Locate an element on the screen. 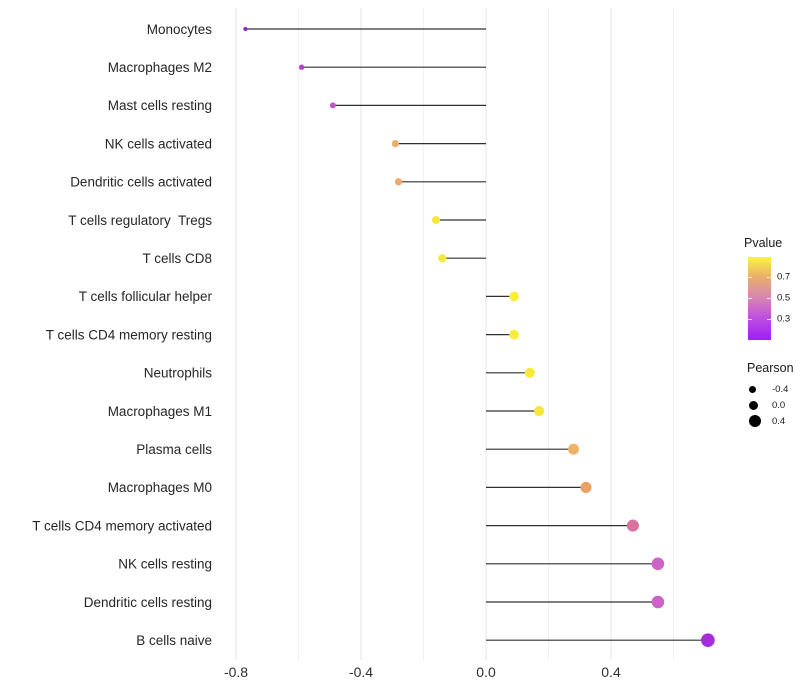 The width and height of the screenshot is (800, 700). lollipop-row: Dendritic cells resting is located at coordinates (374, 602).